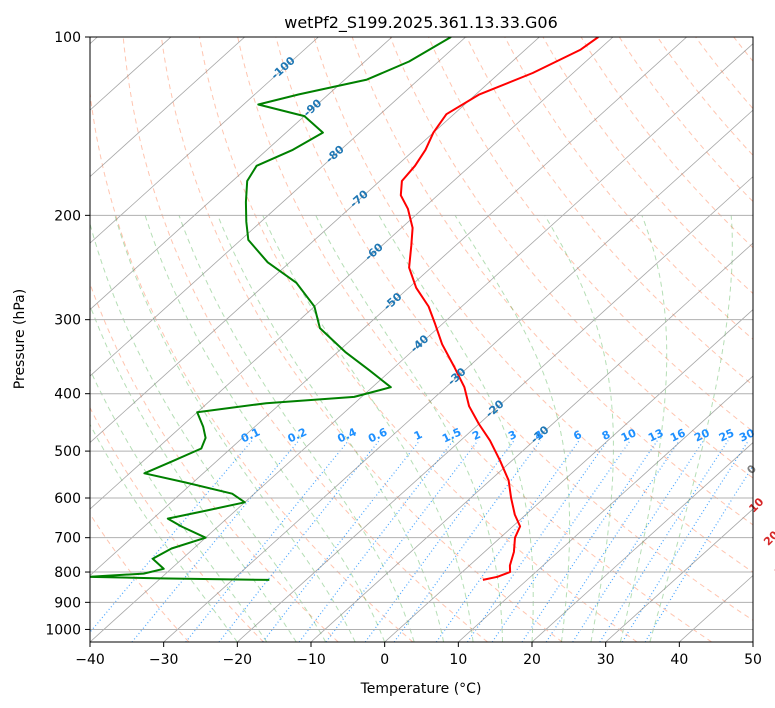 The image size is (775, 708). What do you see at coordinates (67, 539) in the screenshot?
I see `y-tick-label: 700` at bounding box center [67, 539].